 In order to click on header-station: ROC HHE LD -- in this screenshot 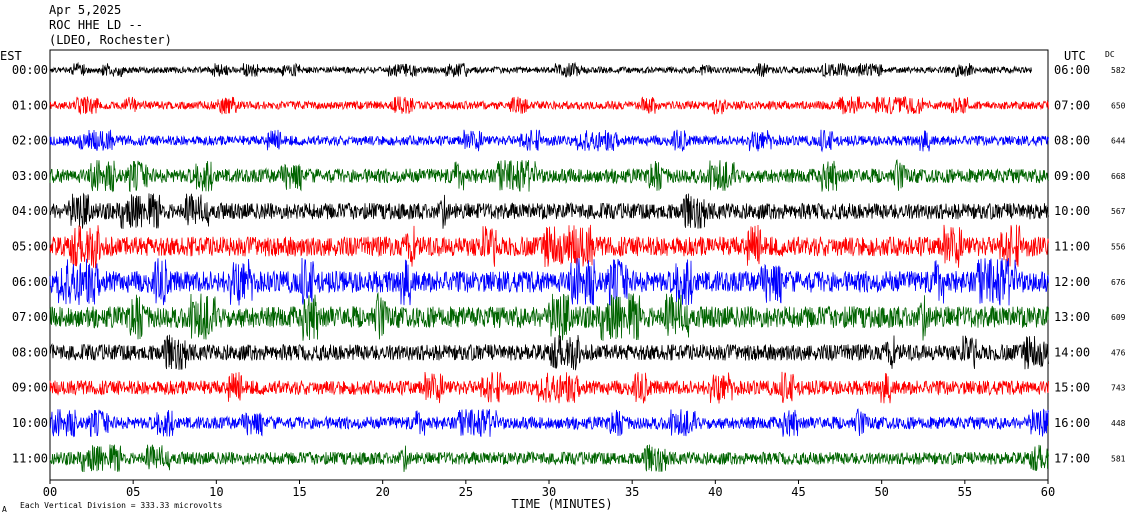, I will do `click(96, 25)`.